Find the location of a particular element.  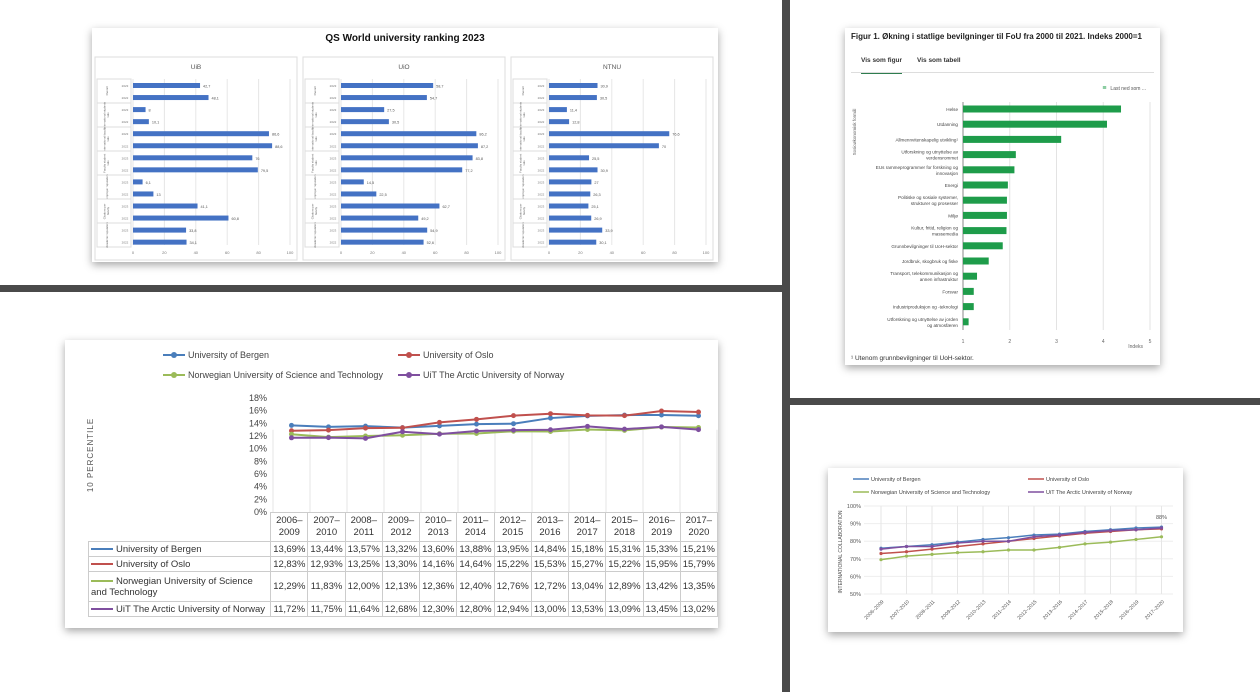

value-cell: 13,57% is located at coordinates (363, 549).